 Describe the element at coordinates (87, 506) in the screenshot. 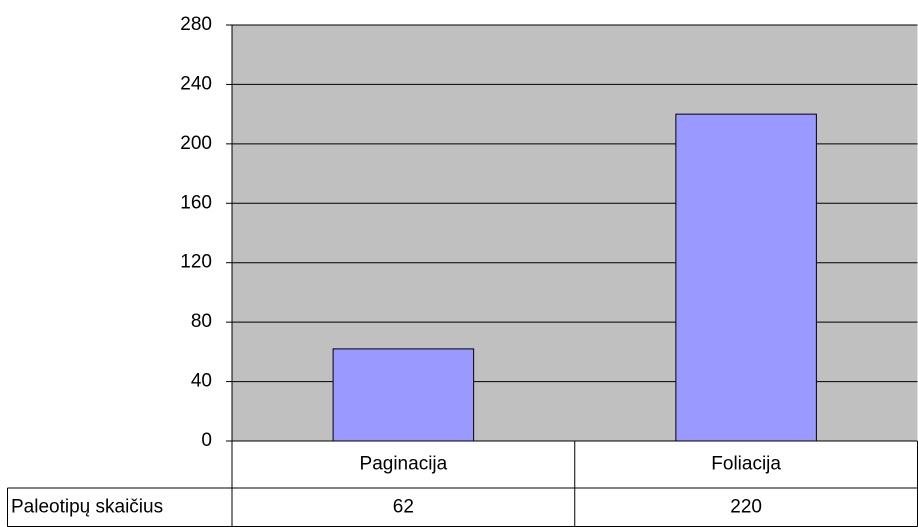

I see `data-table-series-name: Paleotipų skaičius` at that location.